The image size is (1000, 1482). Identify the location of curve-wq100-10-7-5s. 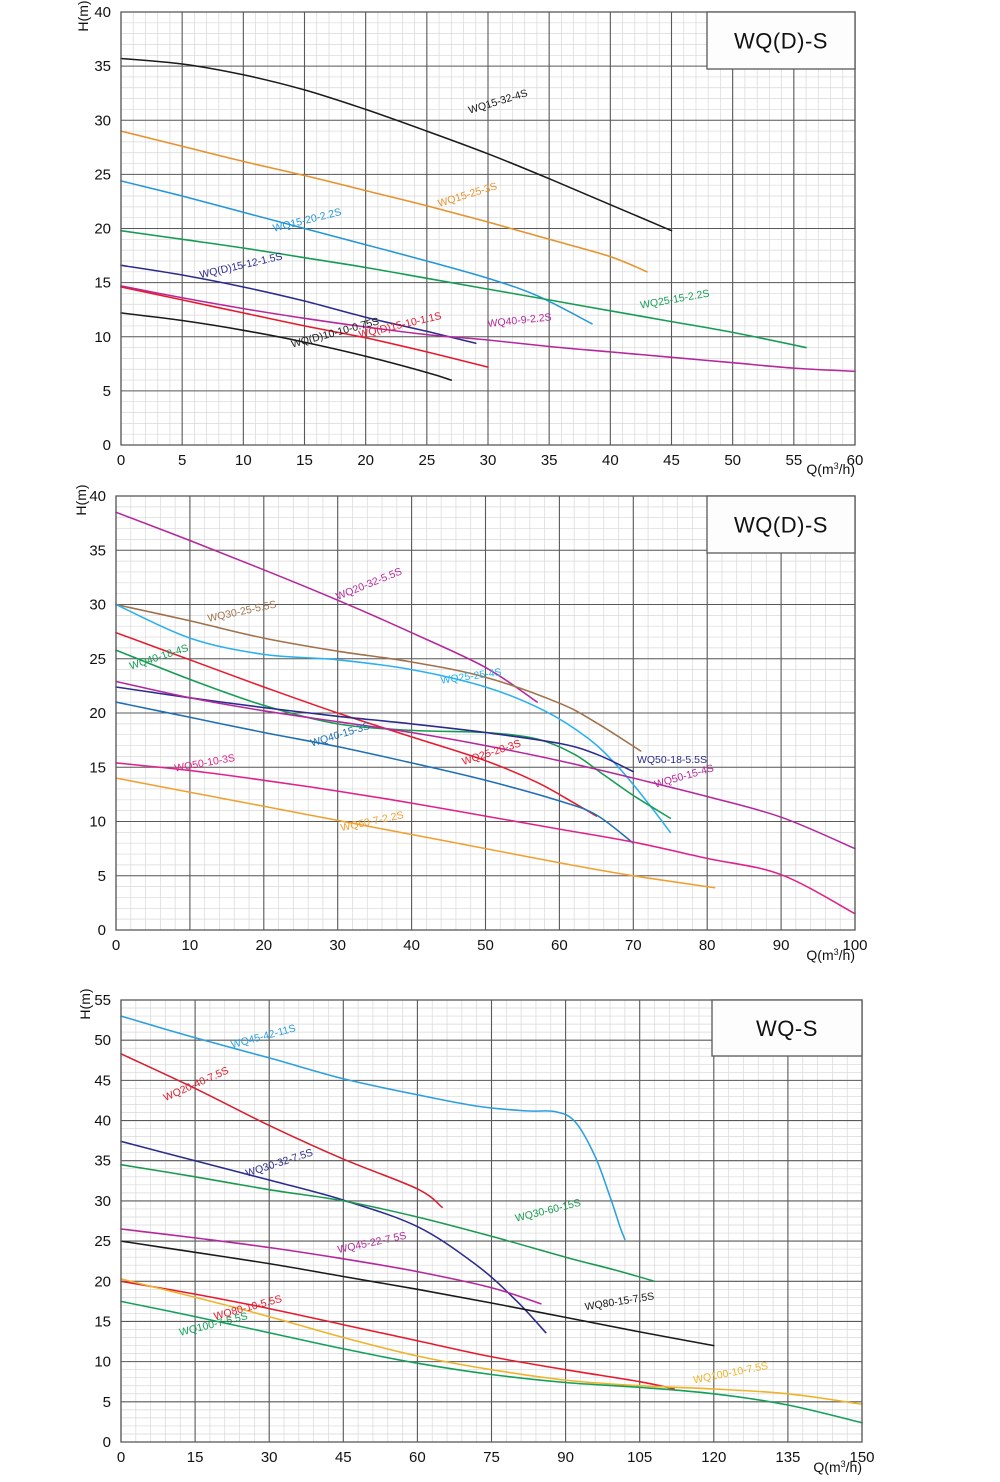
(491, 1341).